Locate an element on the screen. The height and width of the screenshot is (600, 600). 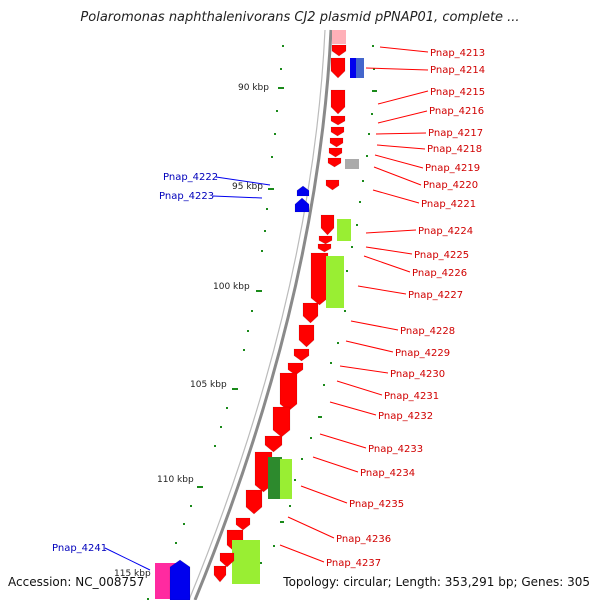
gene-label-pnap-4217: Pnap_4217 is located at coordinates (455, 133).